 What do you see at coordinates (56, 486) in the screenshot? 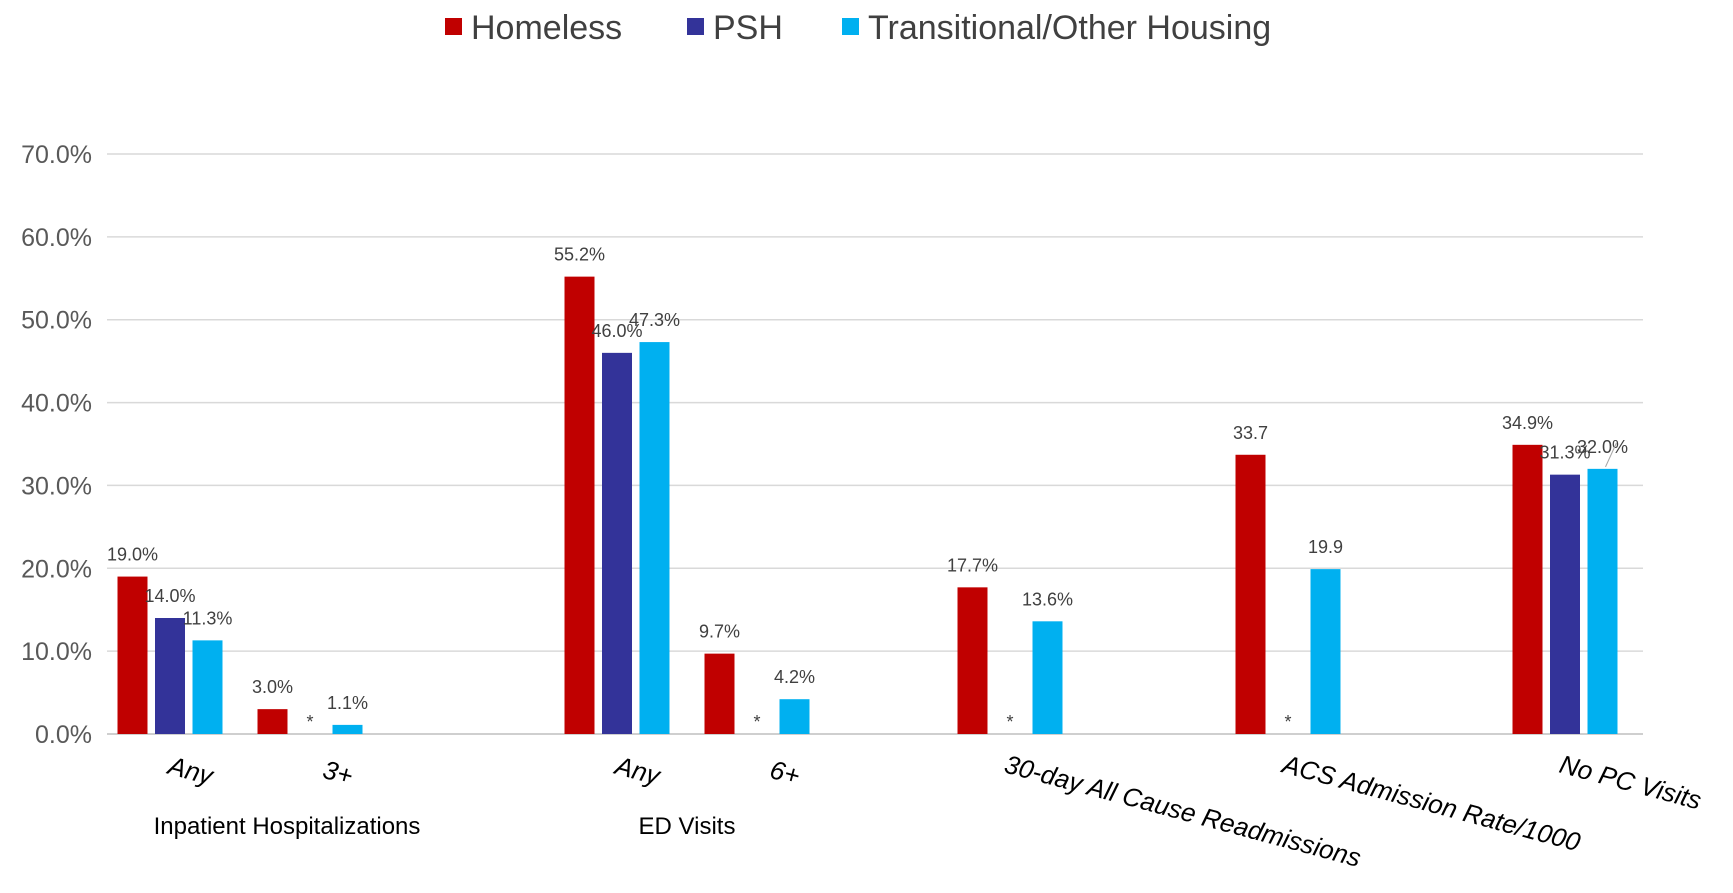
I see `y-tick-label: 30.0%` at bounding box center [56, 486].